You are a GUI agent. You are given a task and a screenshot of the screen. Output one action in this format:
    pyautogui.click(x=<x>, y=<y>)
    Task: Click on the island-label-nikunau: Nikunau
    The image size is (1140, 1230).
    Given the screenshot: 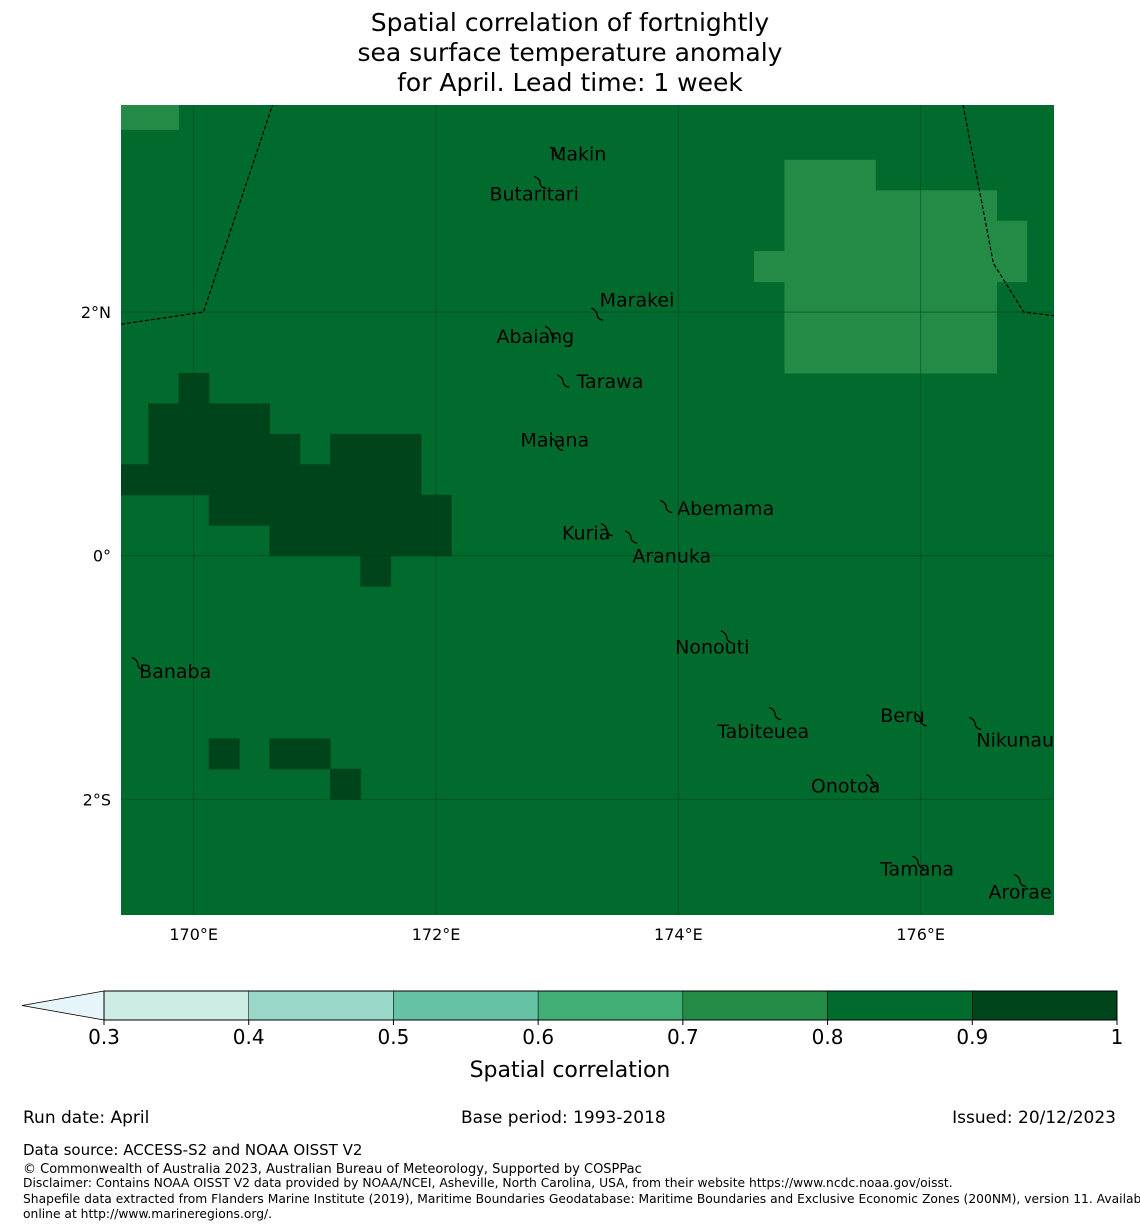 What is the action you would take?
    pyautogui.click(x=1015, y=740)
    